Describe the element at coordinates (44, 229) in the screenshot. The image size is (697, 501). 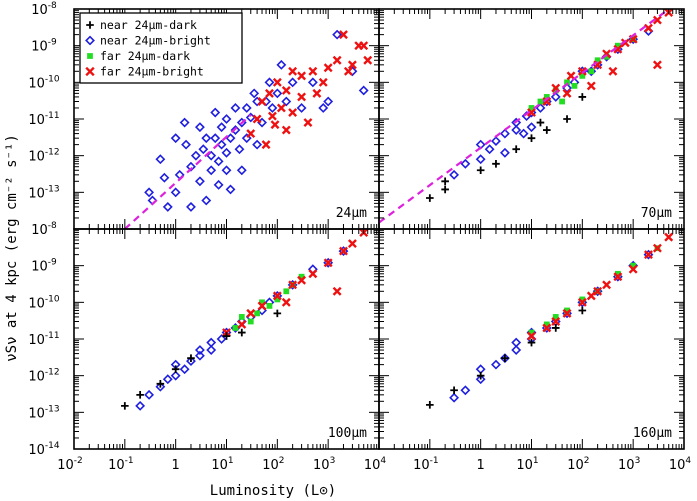
I see `y-tick-label: 10⁻⁸` at that location.